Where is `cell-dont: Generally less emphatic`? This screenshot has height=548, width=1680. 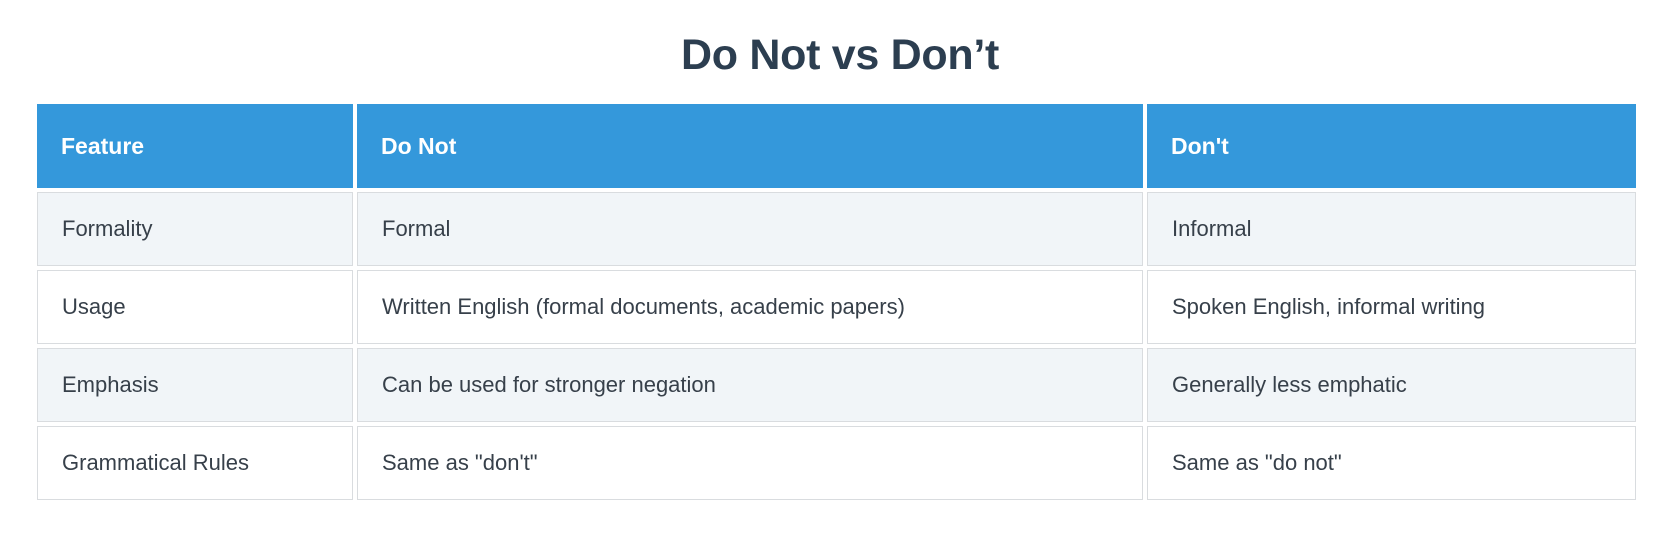
cell-dont: Generally less emphatic is located at coordinates (1391, 385).